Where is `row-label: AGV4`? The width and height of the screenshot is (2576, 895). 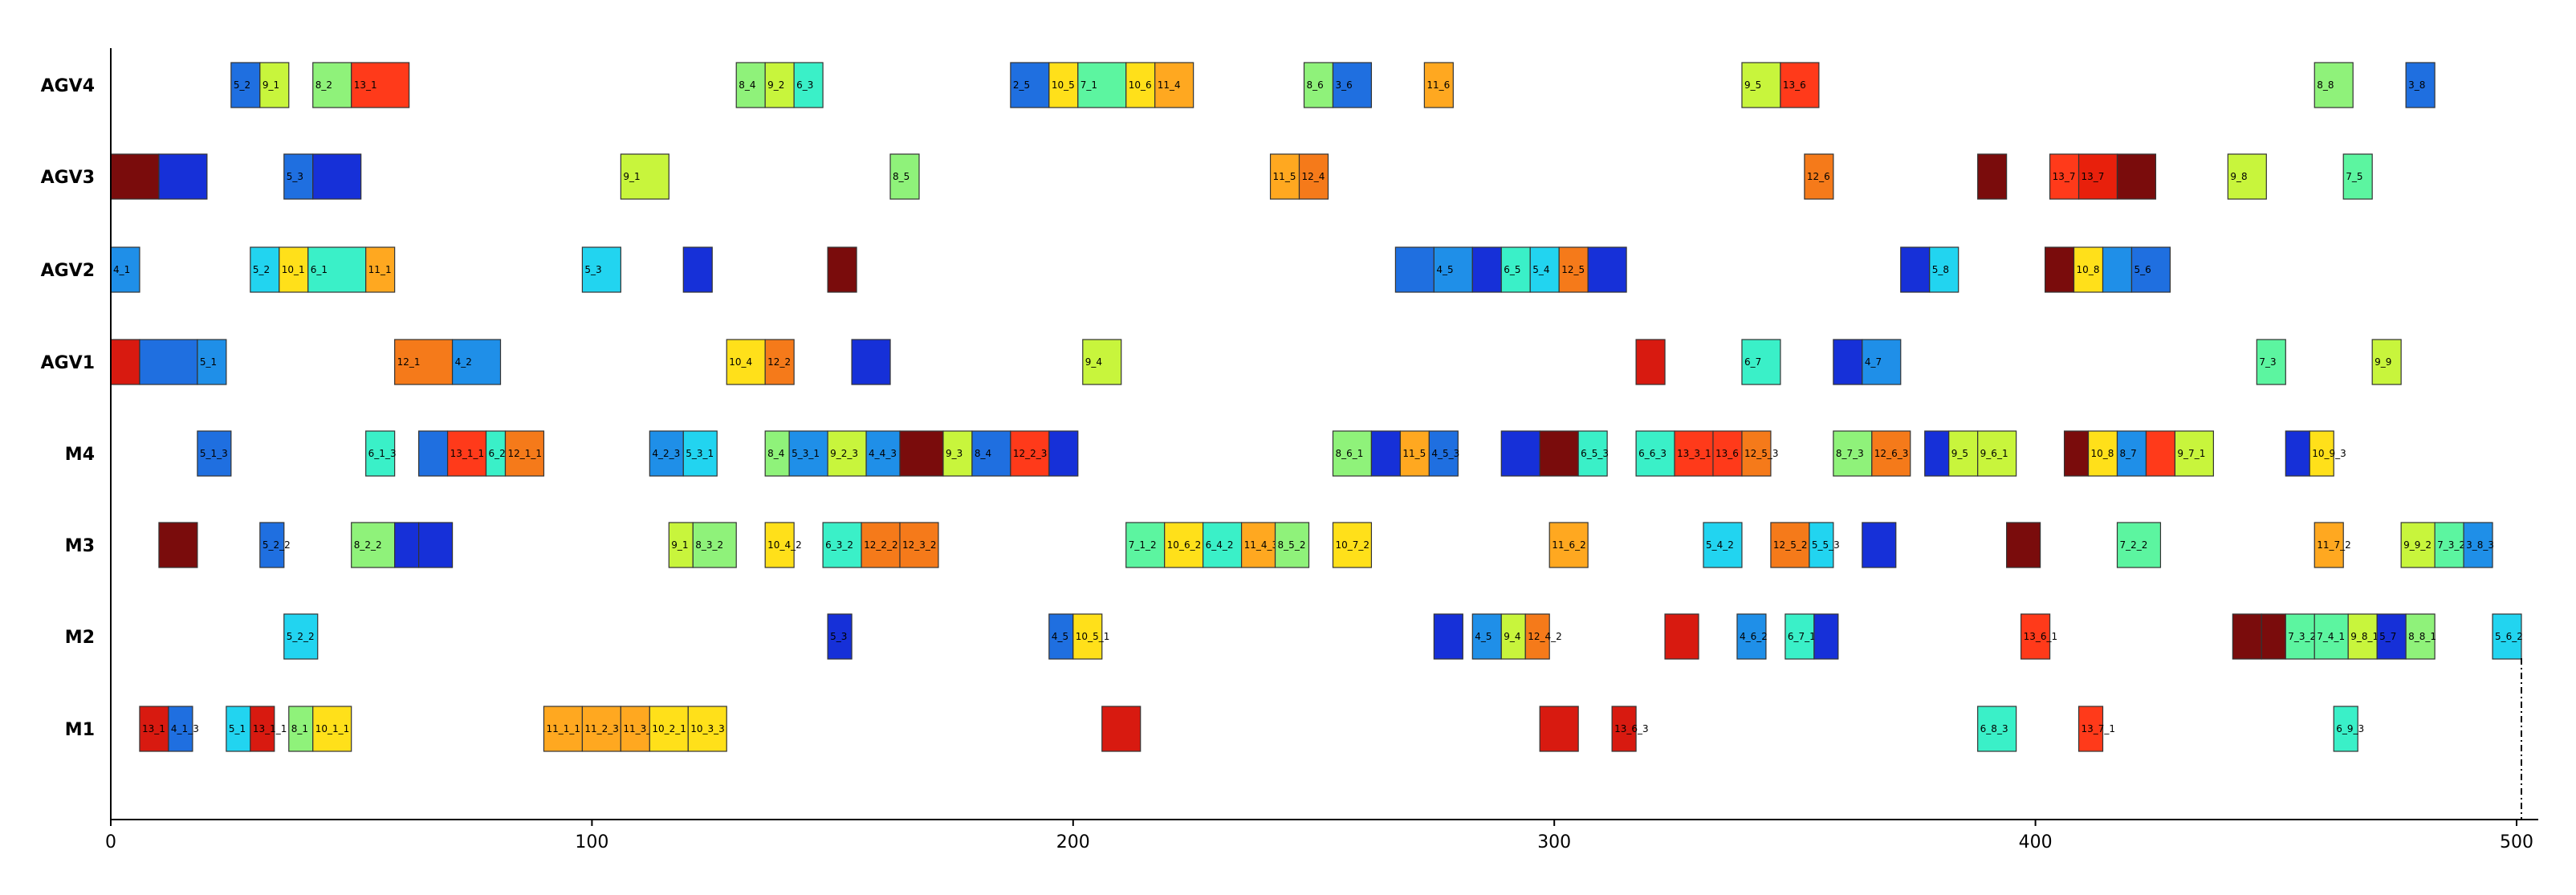 row-label: AGV4 is located at coordinates (68, 86).